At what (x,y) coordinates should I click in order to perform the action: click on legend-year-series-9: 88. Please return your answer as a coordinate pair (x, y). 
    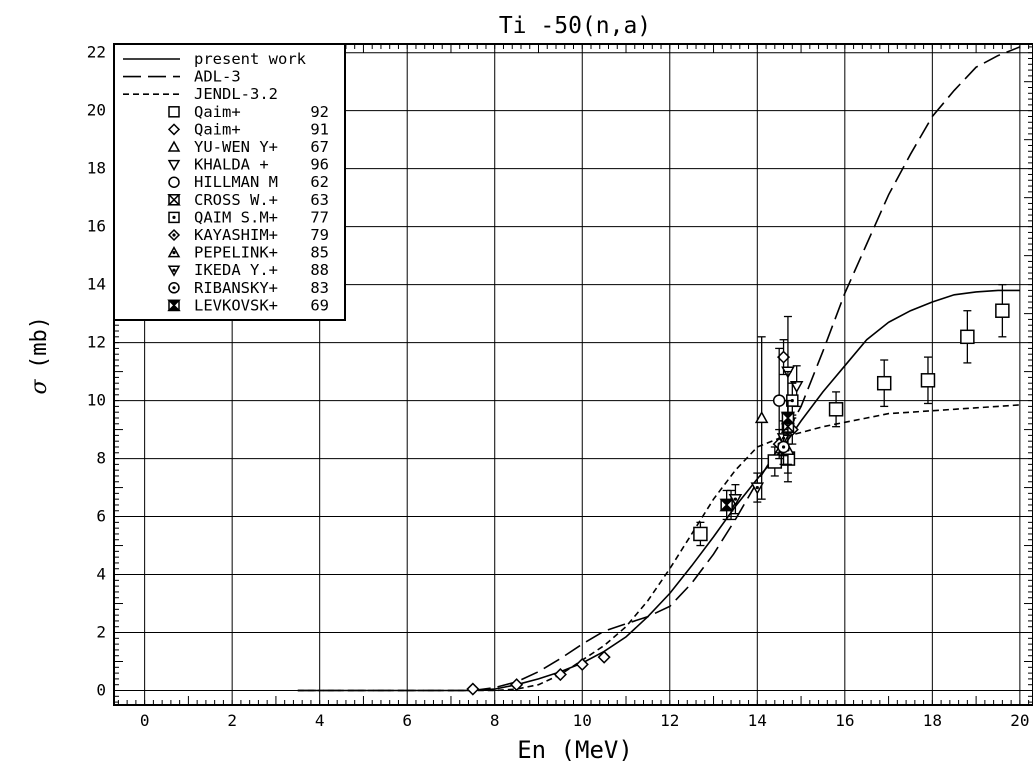
    Looking at the image, I should click on (319, 270).